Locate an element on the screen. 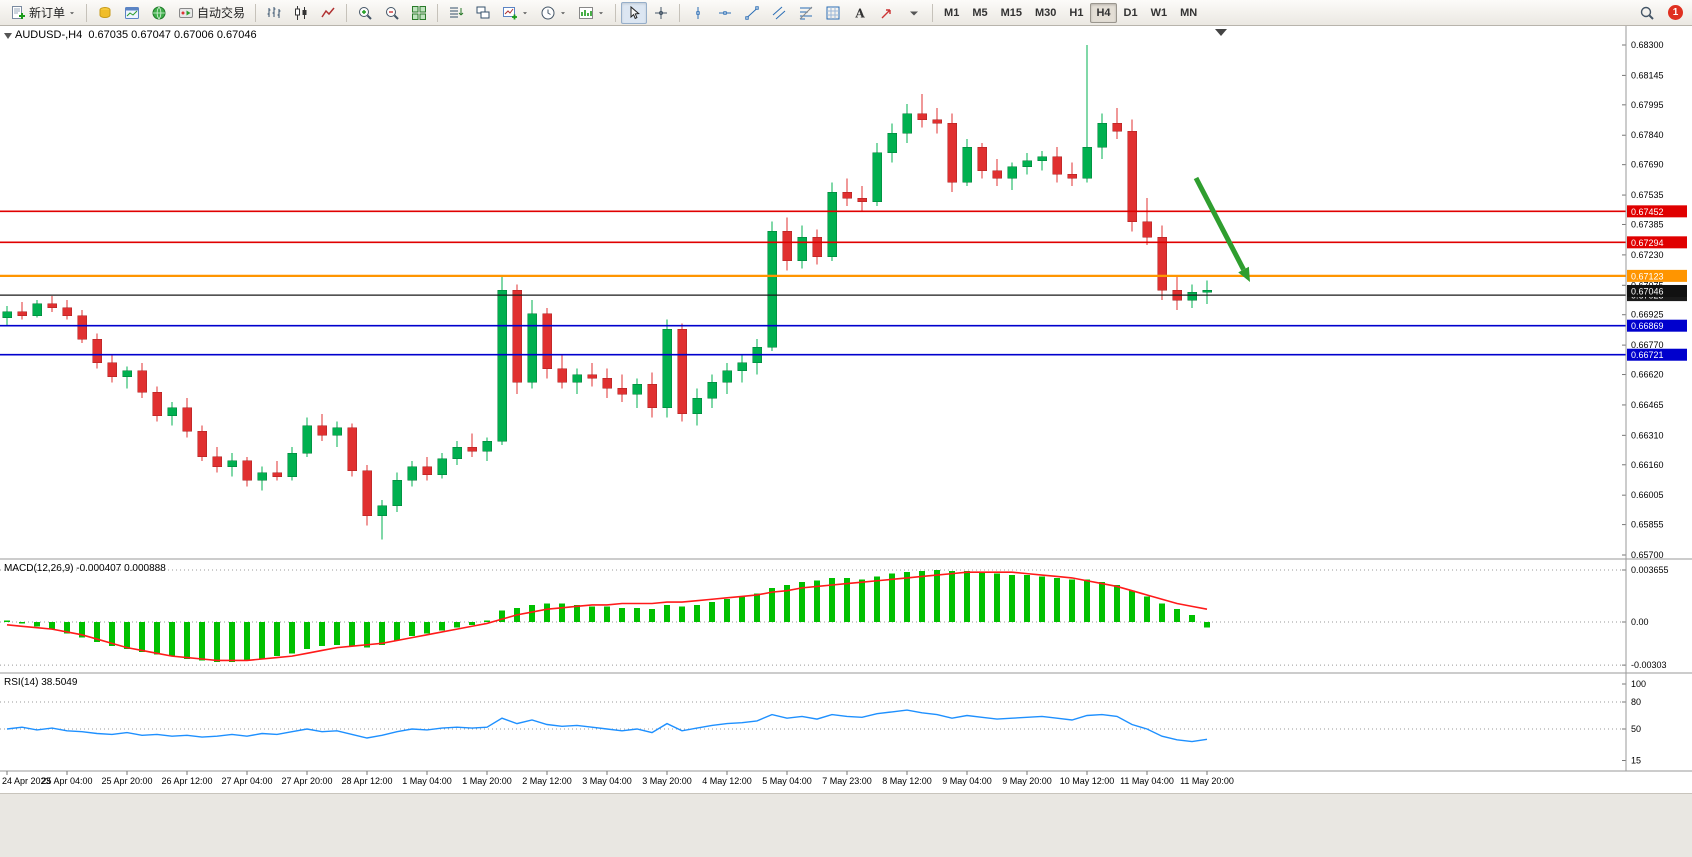 This screenshot has width=1692, height=857. tile-icon is located at coordinates (419, 12).